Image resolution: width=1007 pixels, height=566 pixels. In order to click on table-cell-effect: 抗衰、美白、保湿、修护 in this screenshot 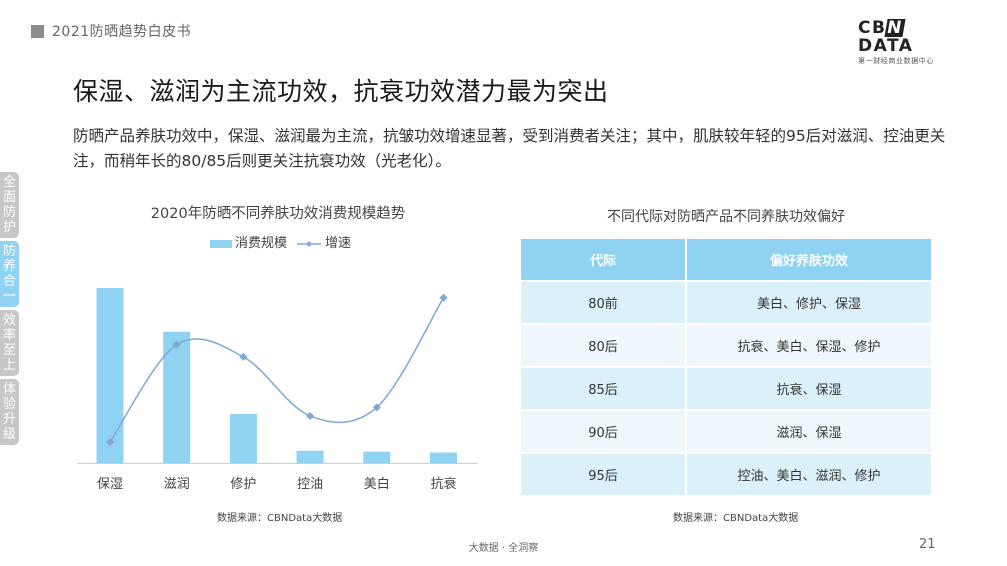, I will do `click(808, 345)`.